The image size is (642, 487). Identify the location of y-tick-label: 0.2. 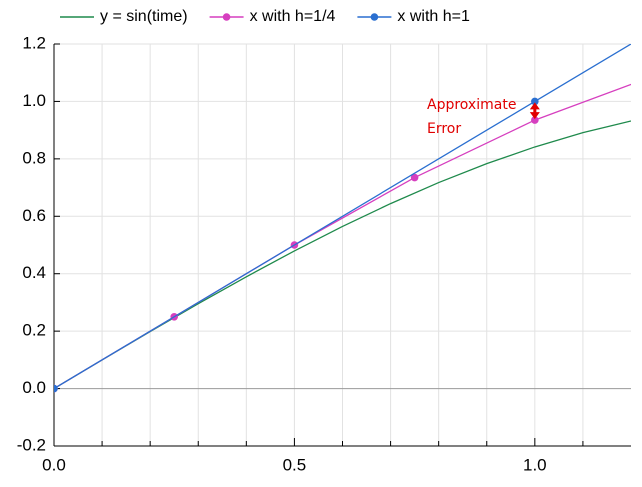
(34, 330).